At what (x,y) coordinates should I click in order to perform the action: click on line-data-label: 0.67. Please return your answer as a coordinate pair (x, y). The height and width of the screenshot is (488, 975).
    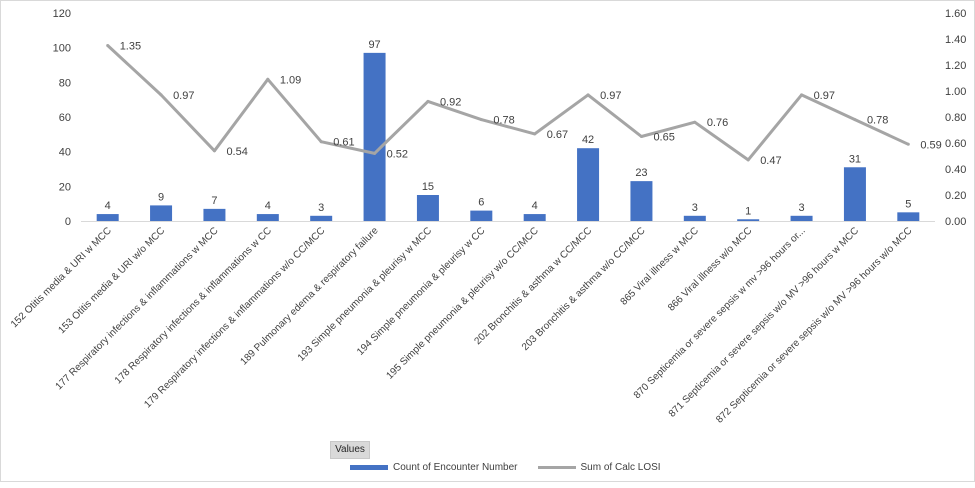
    Looking at the image, I should click on (557, 135).